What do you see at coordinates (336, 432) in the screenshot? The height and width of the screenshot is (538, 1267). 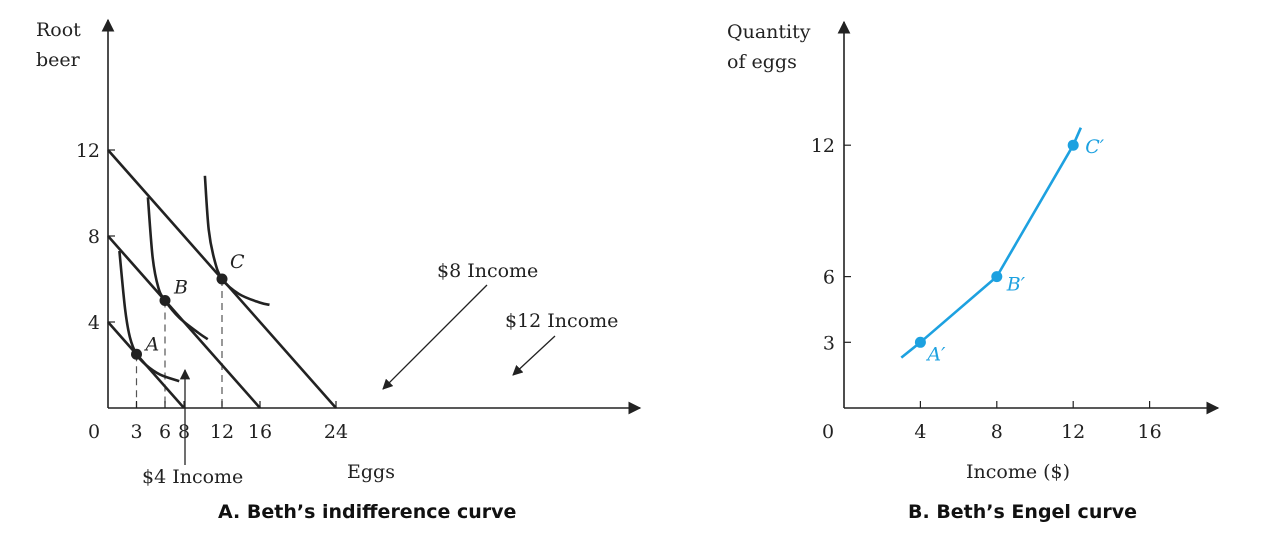 I see `x-tick-label: 24` at bounding box center [336, 432].